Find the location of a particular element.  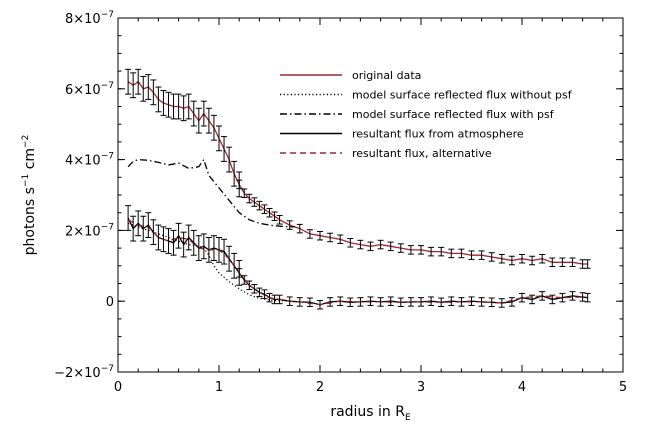

series-line-model-surface-reflected-flux-with-psf is located at coordinates (211, 193).